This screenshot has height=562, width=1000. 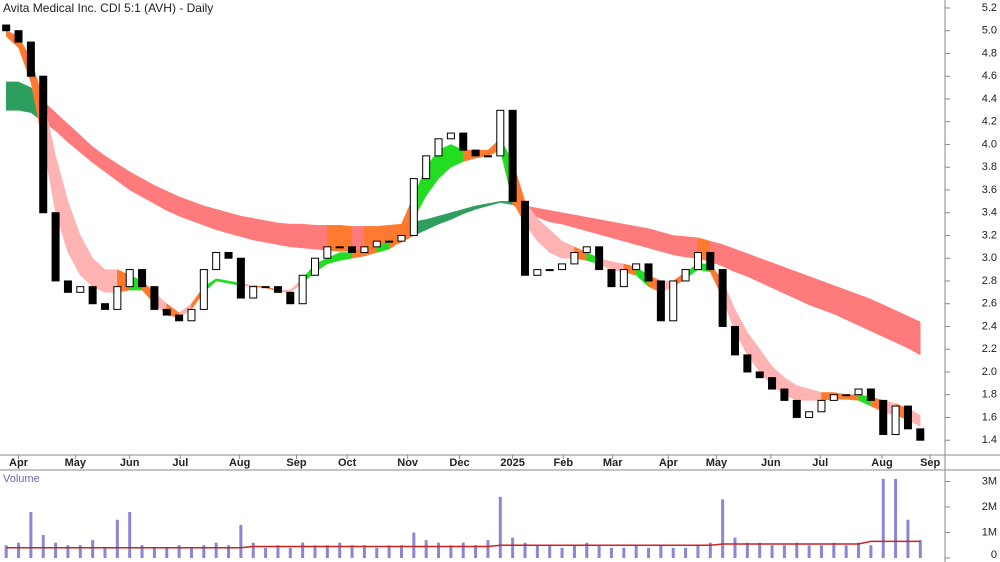 I want to click on y-tick-label: 2.0, so click(x=989, y=372).